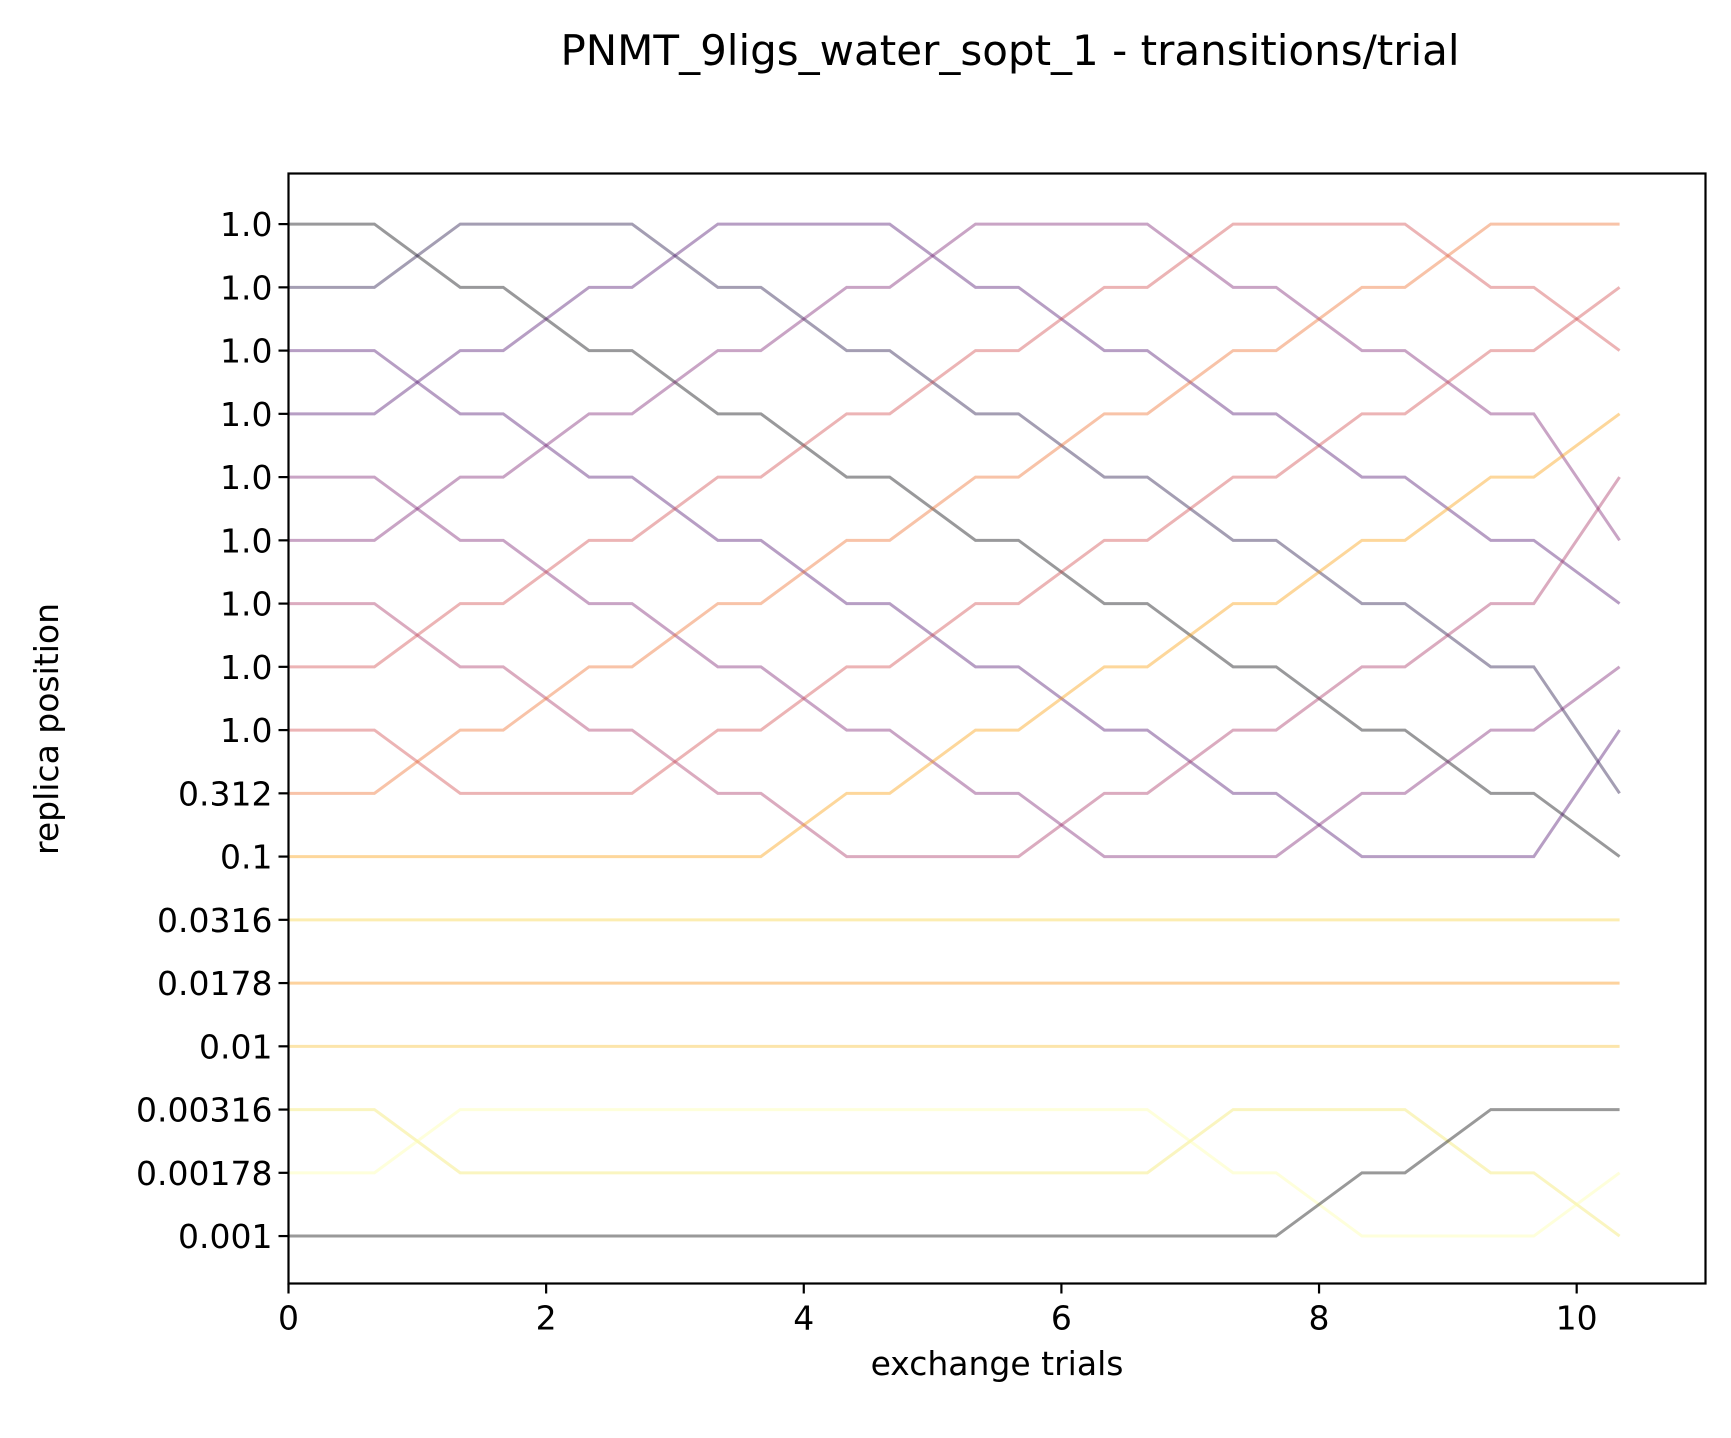 The width and height of the screenshot is (1731, 1438). What do you see at coordinates (997, 1363) in the screenshot?
I see `x-axis-label: exchange trials` at bounding box center [997, 1363].